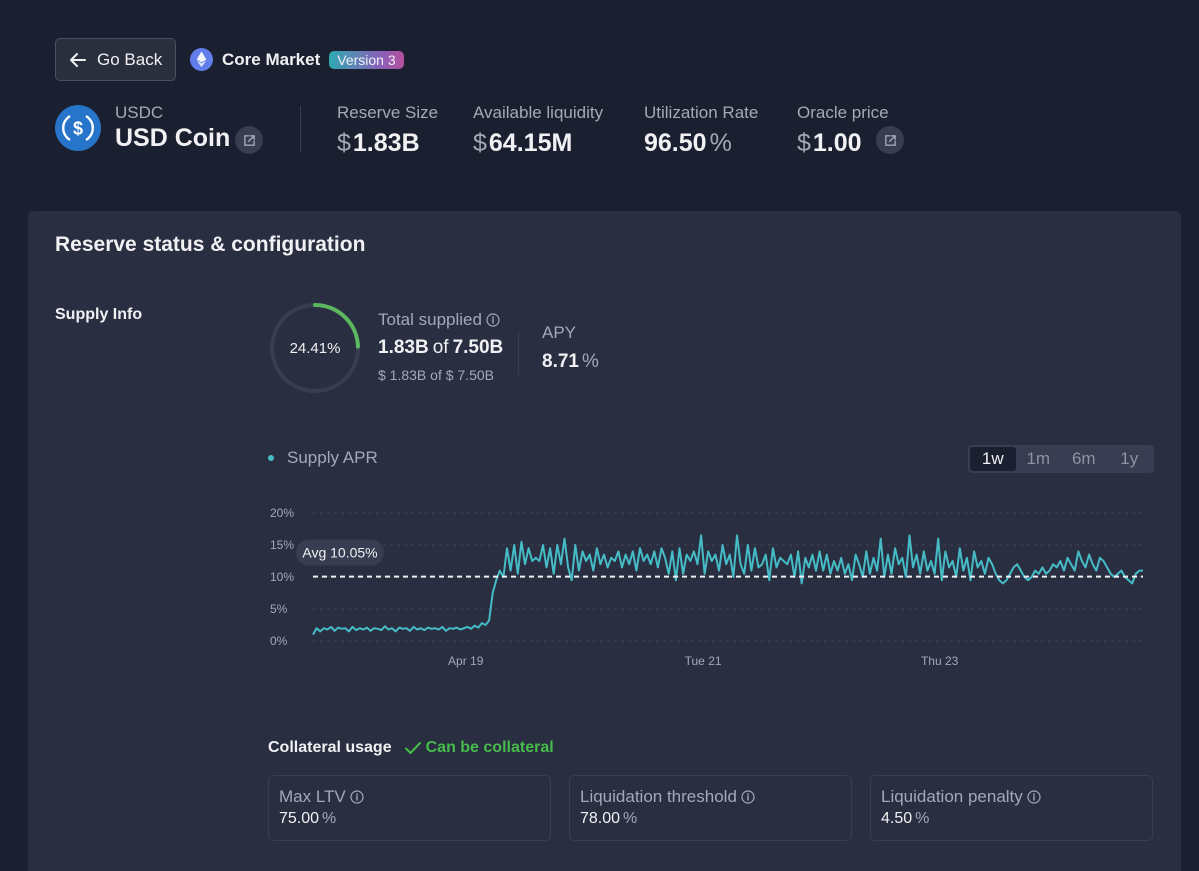 The image size is (1199, 871). I want to click on max-ltv-label: Max LTV, so click(312, 796).